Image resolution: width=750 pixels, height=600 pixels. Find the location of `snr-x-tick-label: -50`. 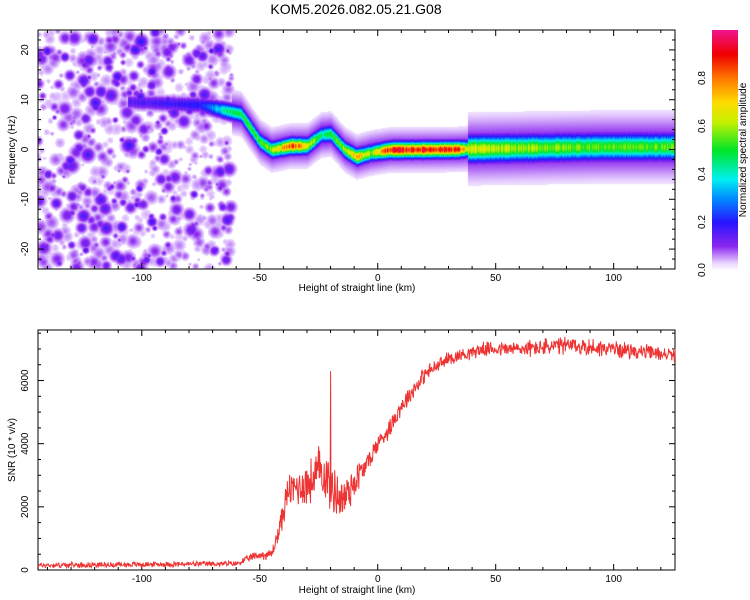

snr-x-tick-label: -50 is located at coordinates (260, 579).